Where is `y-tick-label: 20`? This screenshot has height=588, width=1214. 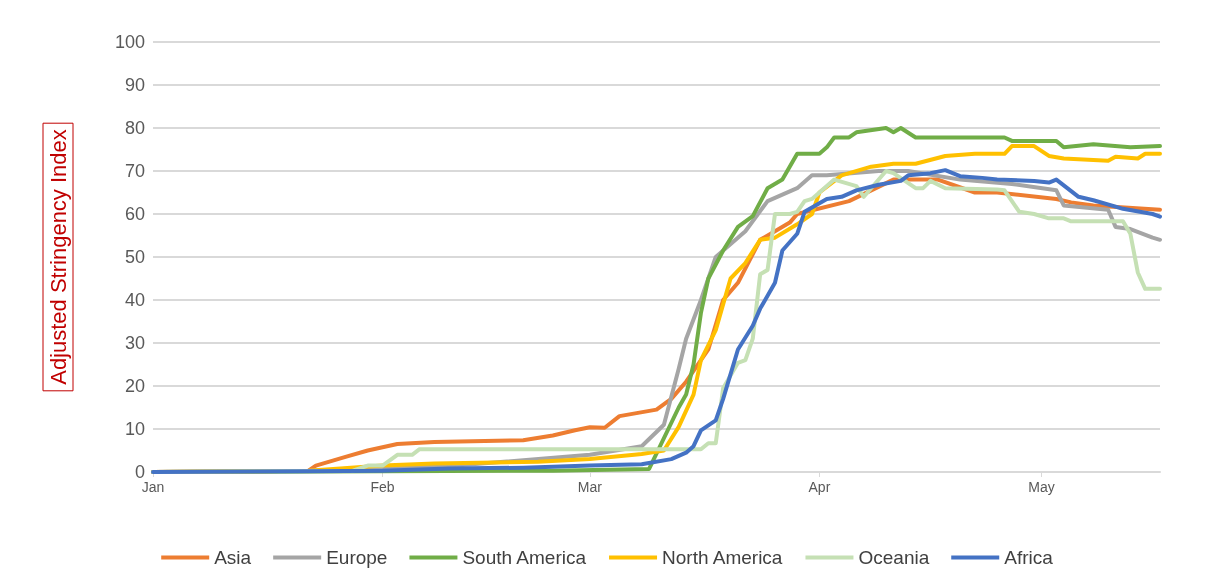
y-tick-label: 20 is located at coordinates (134, 386).